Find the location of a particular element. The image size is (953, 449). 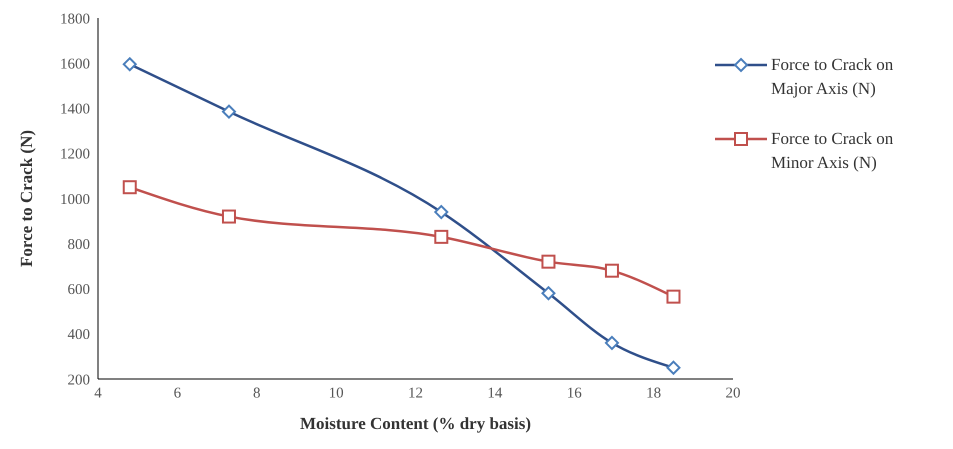

y-tick-label: 1000 is located at coordinates (75, 200).